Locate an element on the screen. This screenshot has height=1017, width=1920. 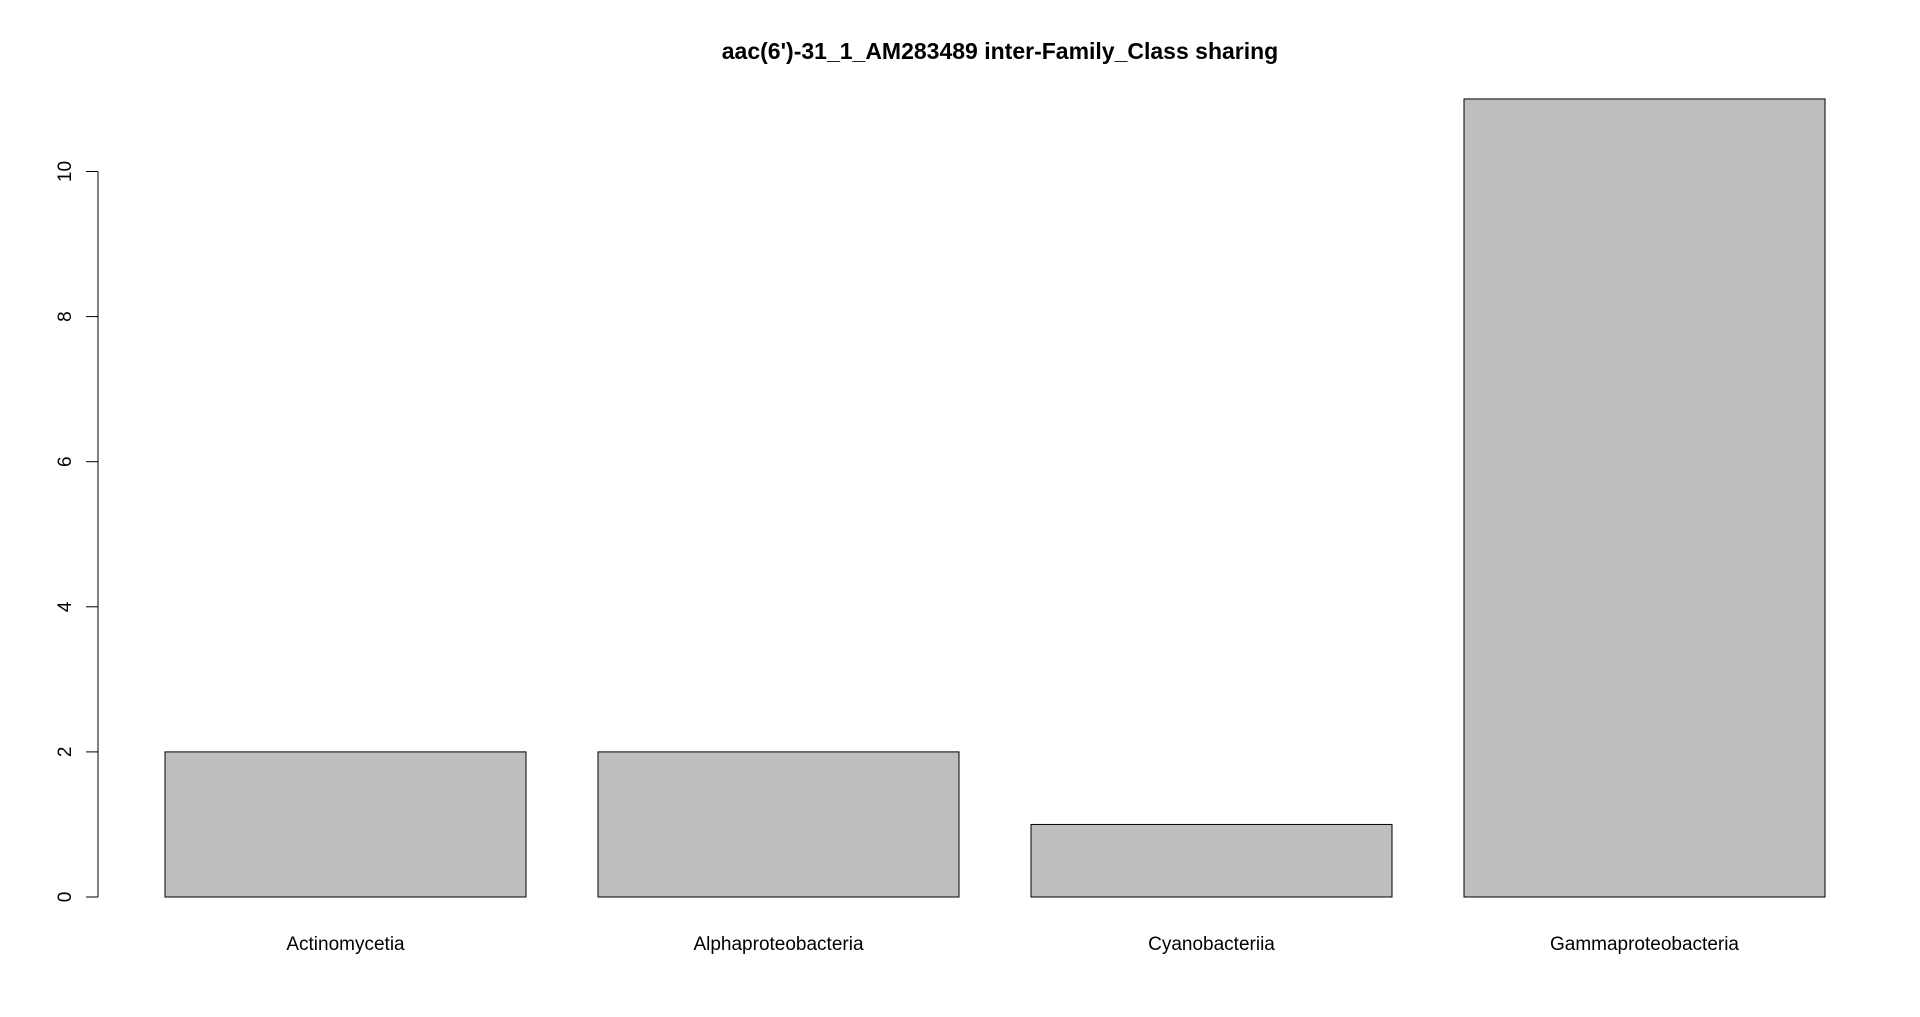
x-category-label: Gammaproteobacteria is located at coordinates (1644, 944).